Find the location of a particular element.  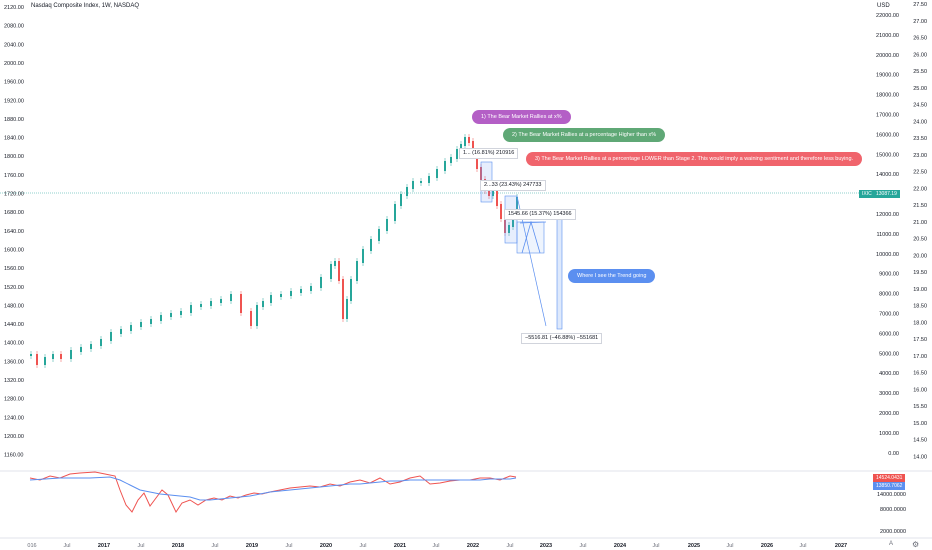

time-axis-tick: 2027 is located at coordinates (841, 546).